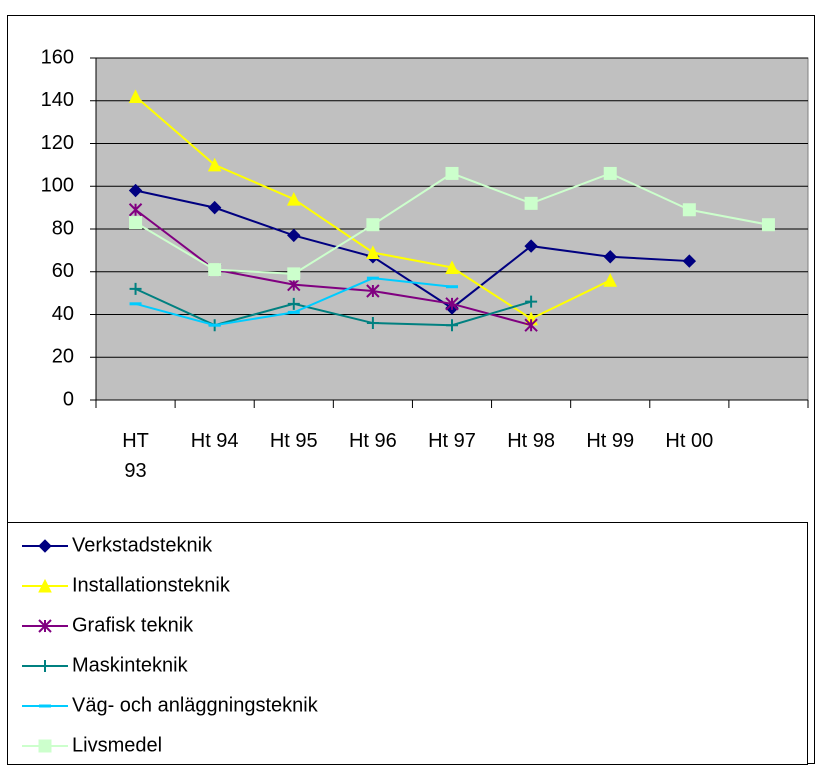  What do you see at coordinates (135, 456) in the screenshot?
I see `x-tick-label: HT 93` at bounding box center [135, 456].